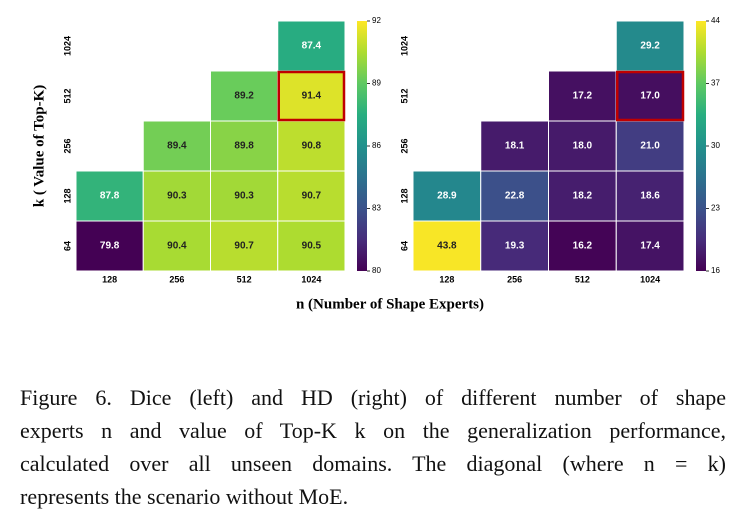  I want to click on colorbar-tick-label: 86, so click(376, 145).